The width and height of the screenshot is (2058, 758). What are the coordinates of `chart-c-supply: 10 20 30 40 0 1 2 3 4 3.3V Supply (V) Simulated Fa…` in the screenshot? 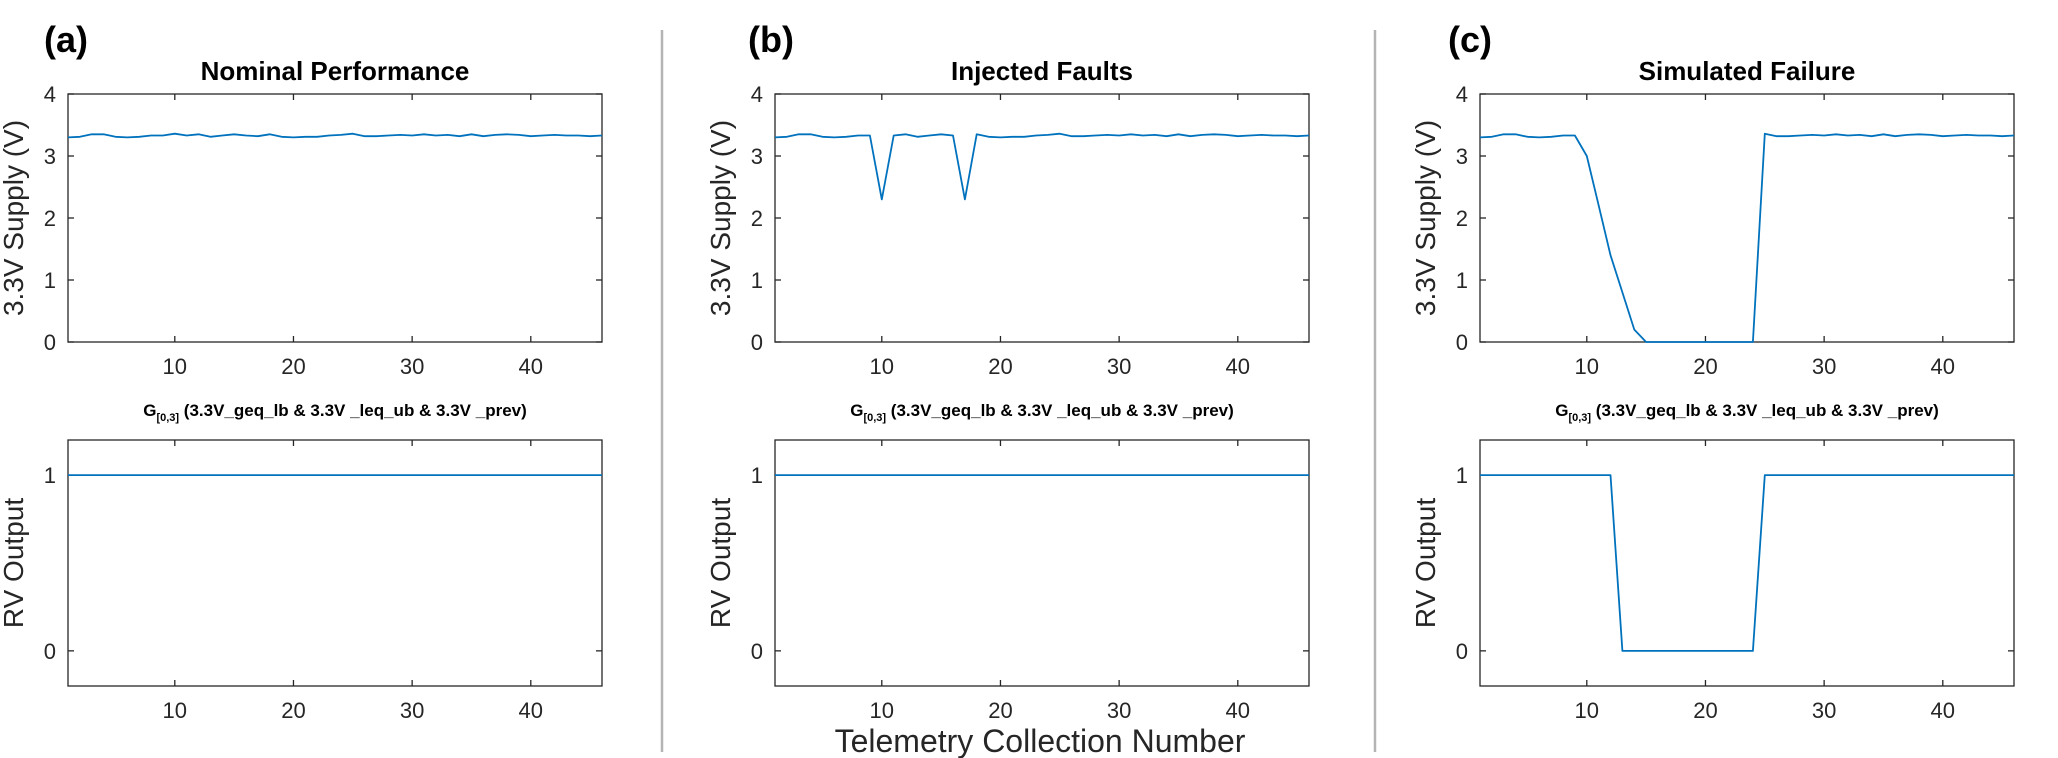 It's located at (1712, 217).